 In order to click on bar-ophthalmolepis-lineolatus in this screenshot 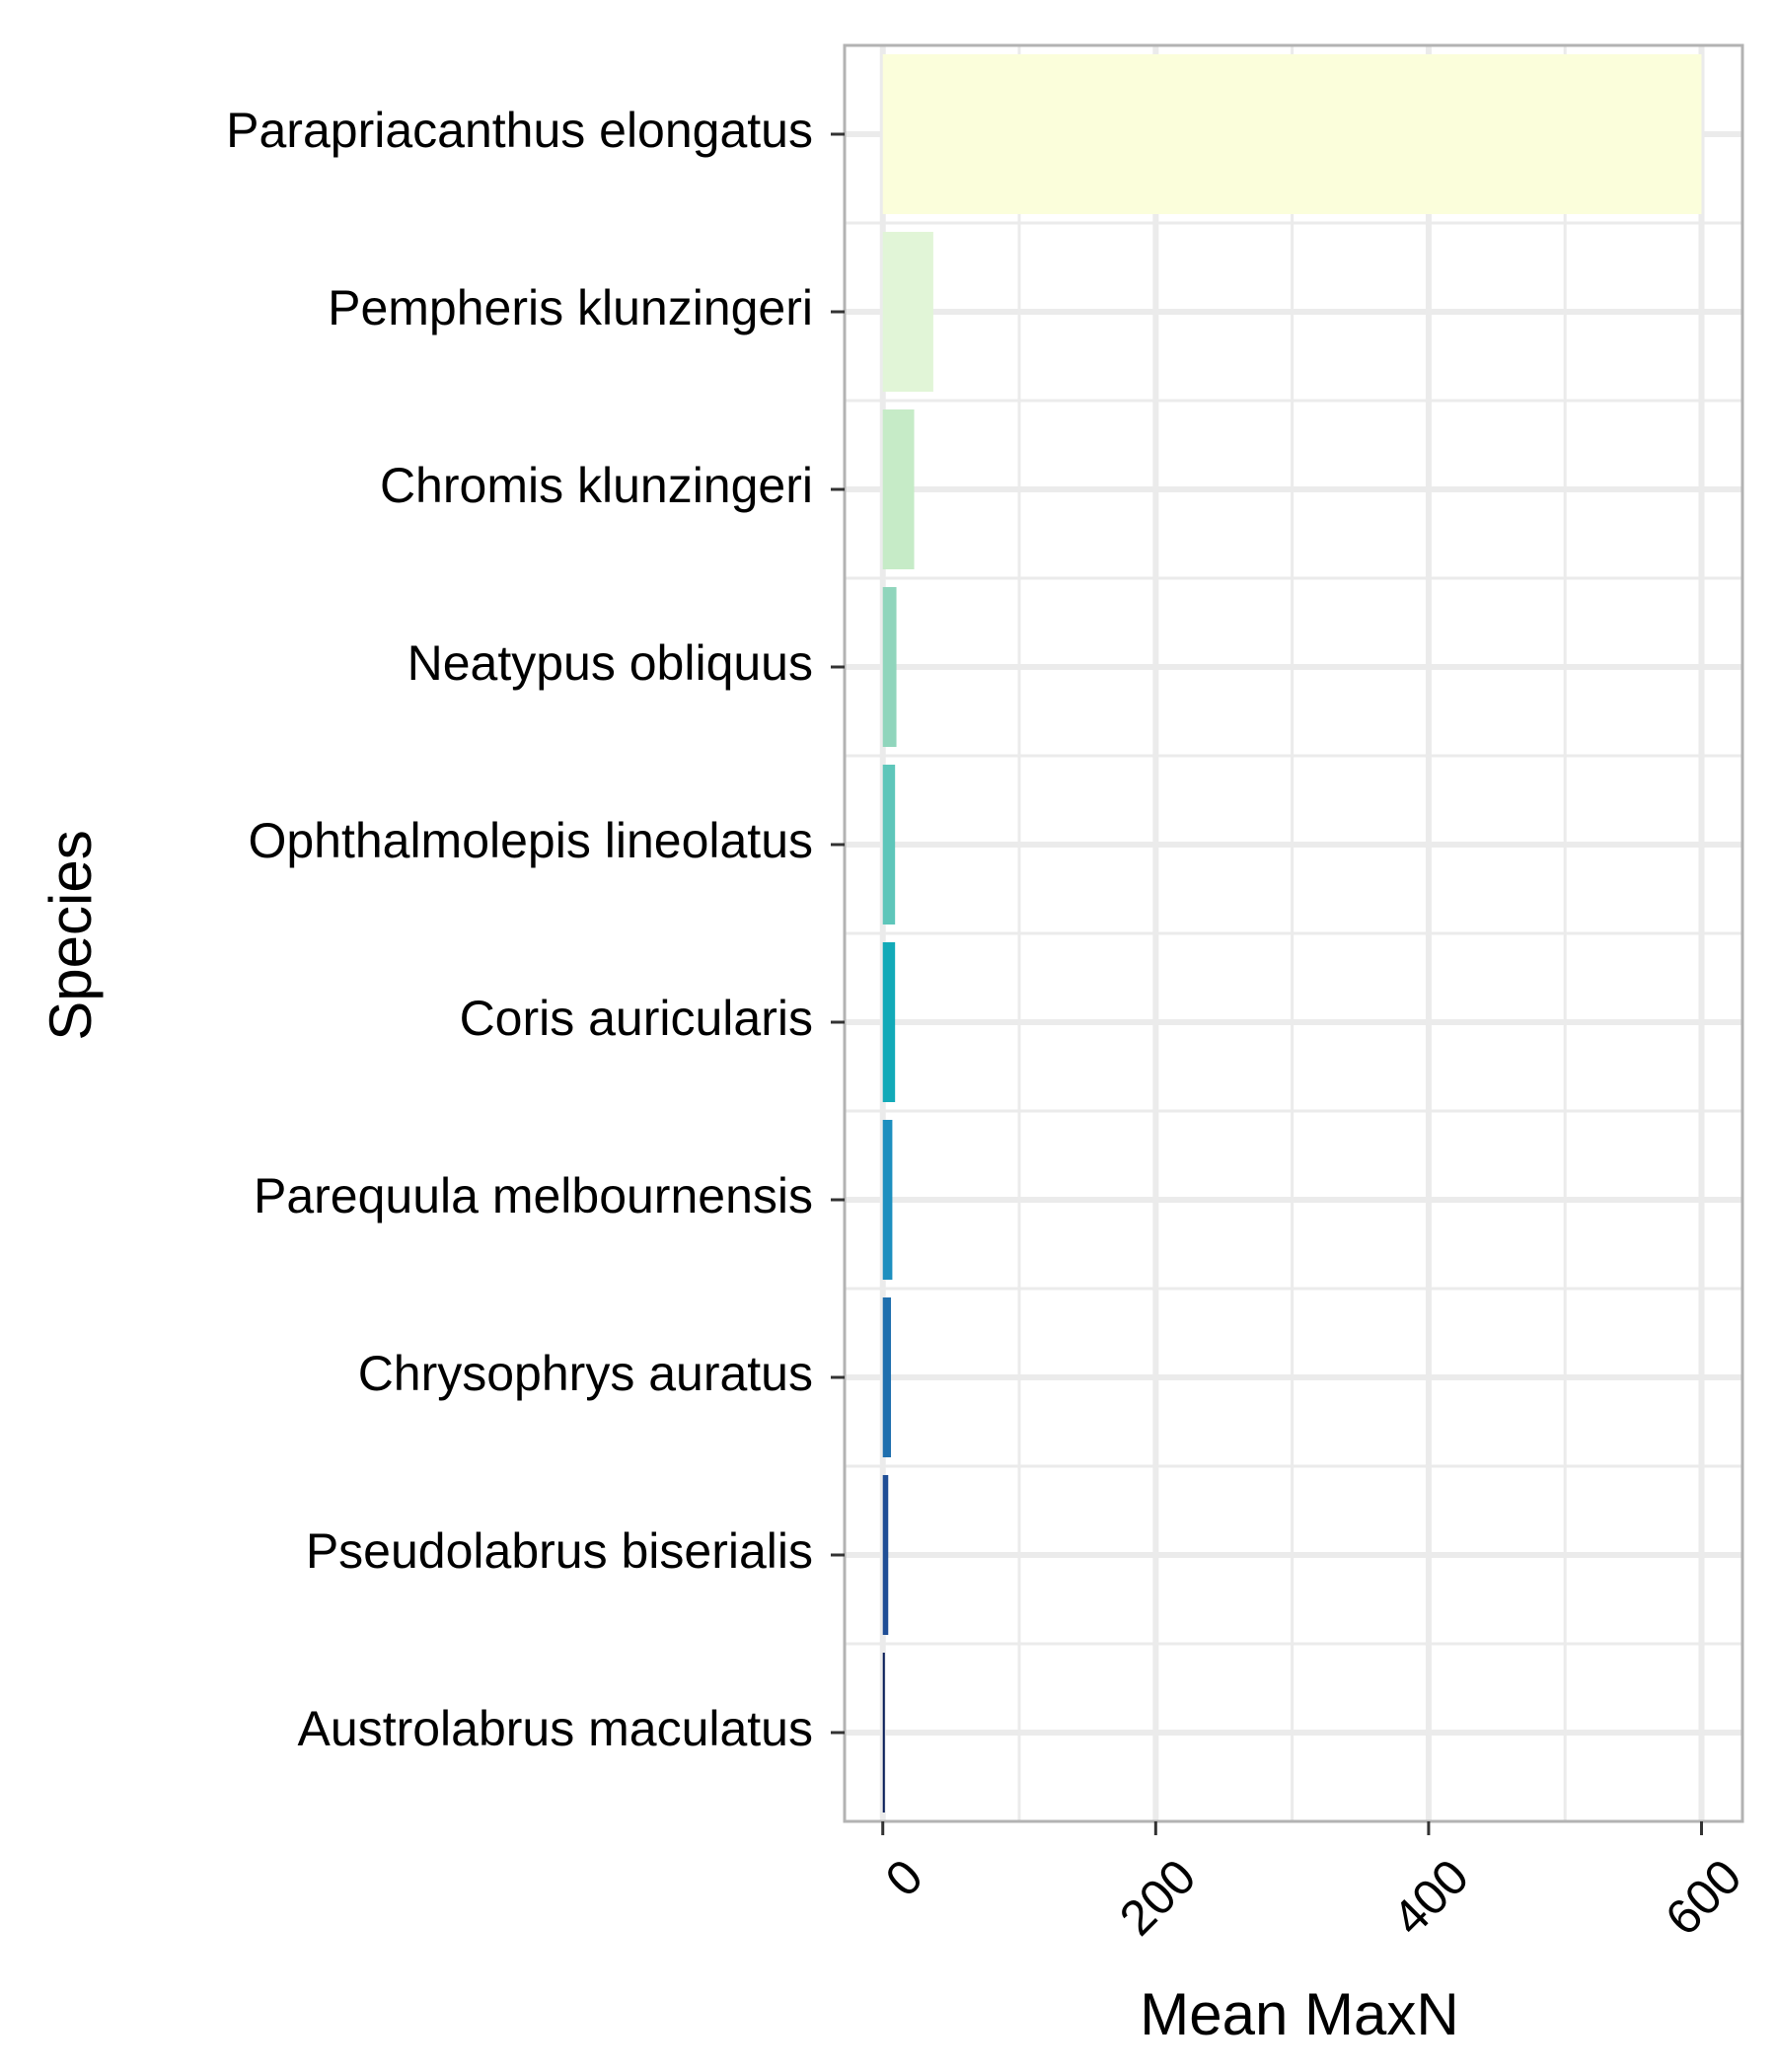, I will do `click(889, 845)`.